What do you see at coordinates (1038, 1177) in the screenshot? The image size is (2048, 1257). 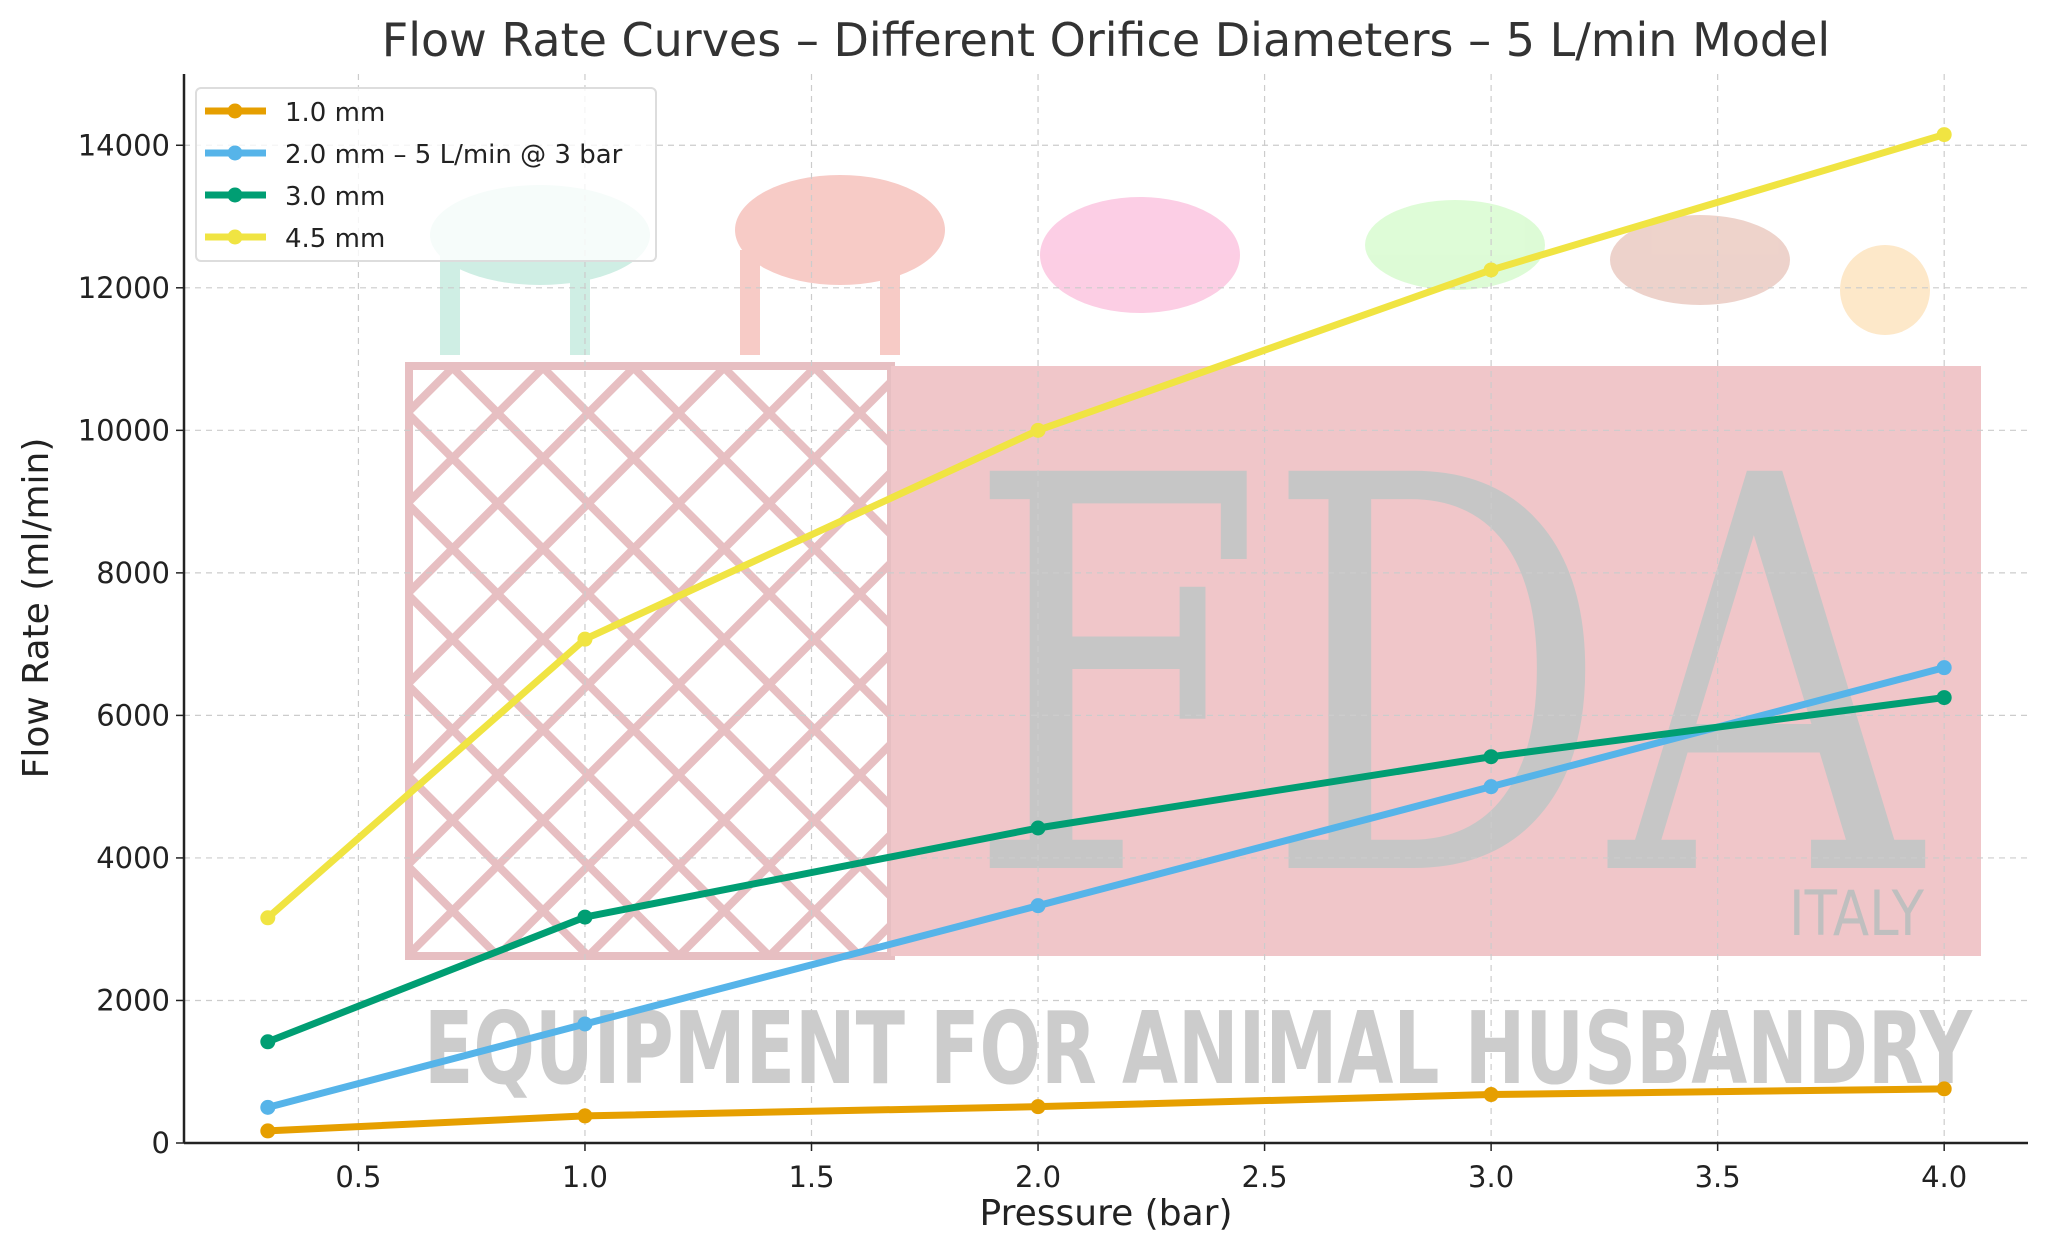 I see `x-tick-label: 2.0` at bounding box center [1038, 1177].